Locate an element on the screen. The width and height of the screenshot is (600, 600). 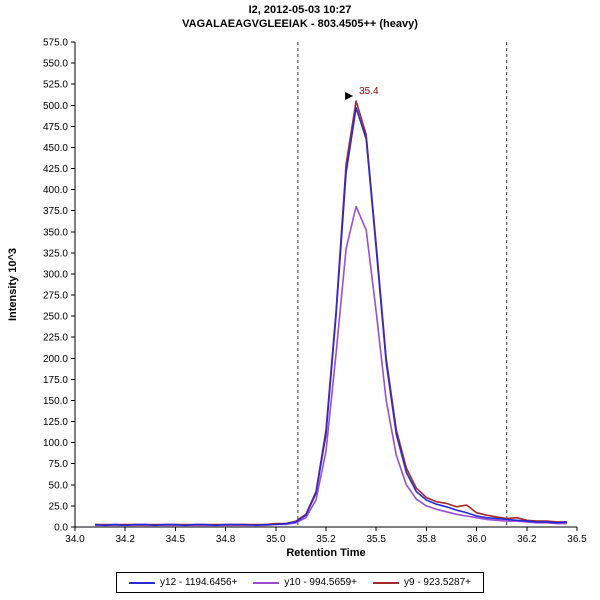
y-tick-label: 150.0 is located at coordinates (55, 401).